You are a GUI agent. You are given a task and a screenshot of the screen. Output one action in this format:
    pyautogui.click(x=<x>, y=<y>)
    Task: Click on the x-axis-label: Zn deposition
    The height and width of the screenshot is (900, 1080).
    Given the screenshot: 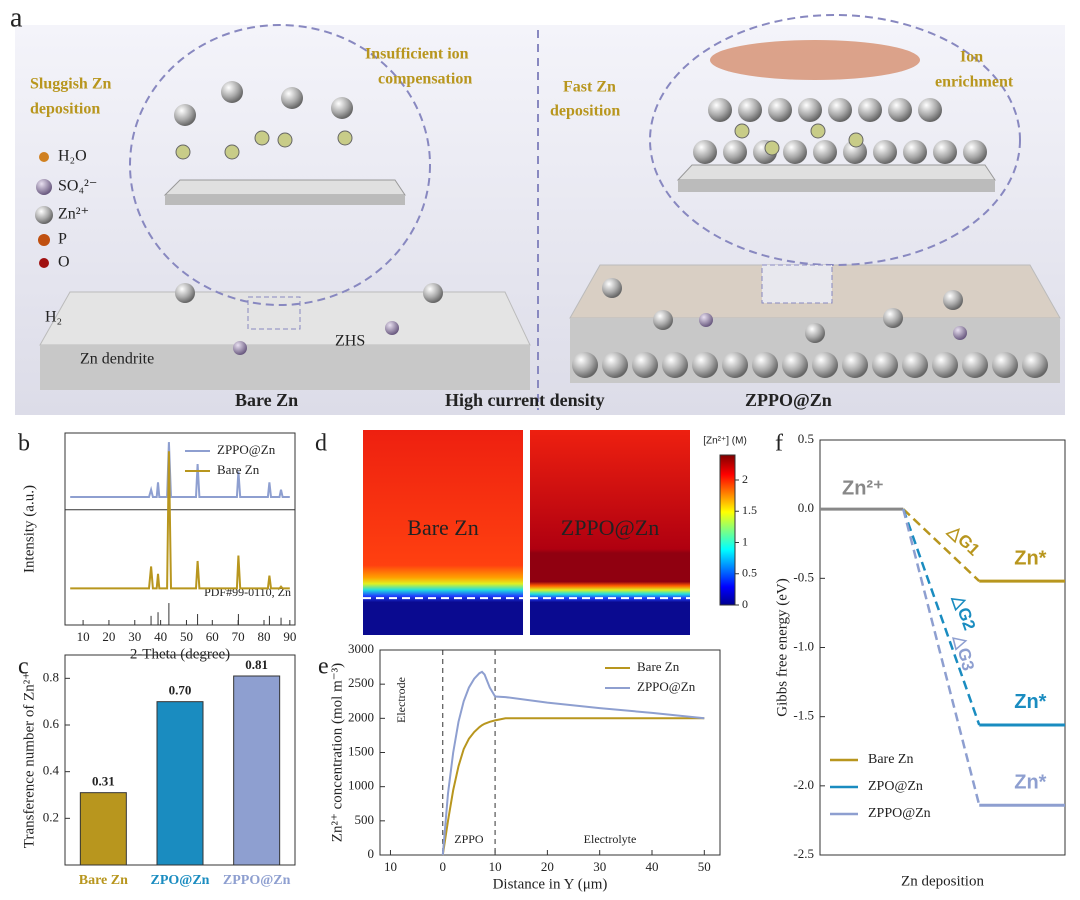 What is the action you would take?
    pyautogui.click(x=942, y=881)
    